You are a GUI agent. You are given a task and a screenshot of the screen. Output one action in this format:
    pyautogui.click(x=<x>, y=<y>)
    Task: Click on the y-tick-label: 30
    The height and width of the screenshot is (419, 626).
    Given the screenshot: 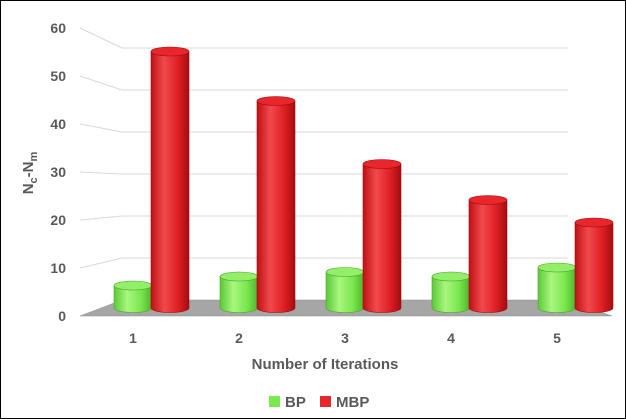 What is the action you would take?
    pyautogui.click(x=58, y=172)
    